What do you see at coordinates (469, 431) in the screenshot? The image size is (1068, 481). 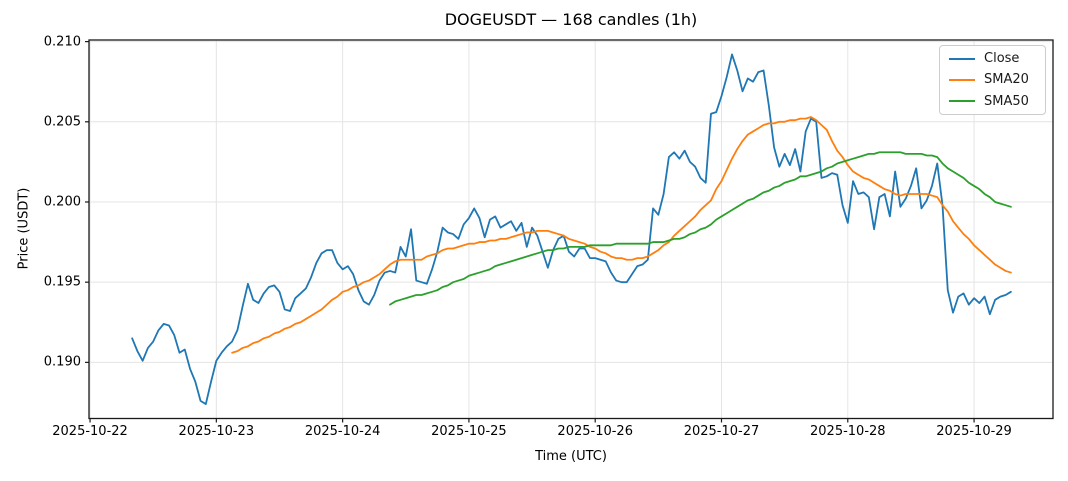 I see `x-tick-label: 2025-10-25` at bounding box center [469, 431].